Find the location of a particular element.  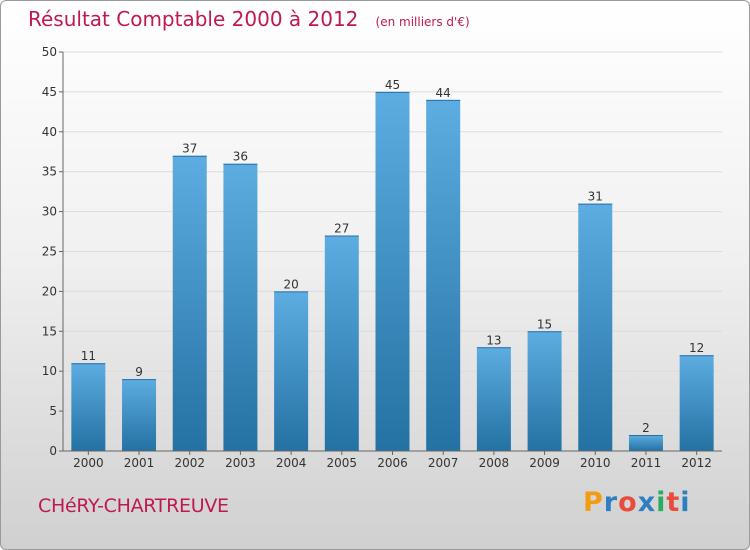

y-tick-label: 25 is located at coordinates (49, 252).